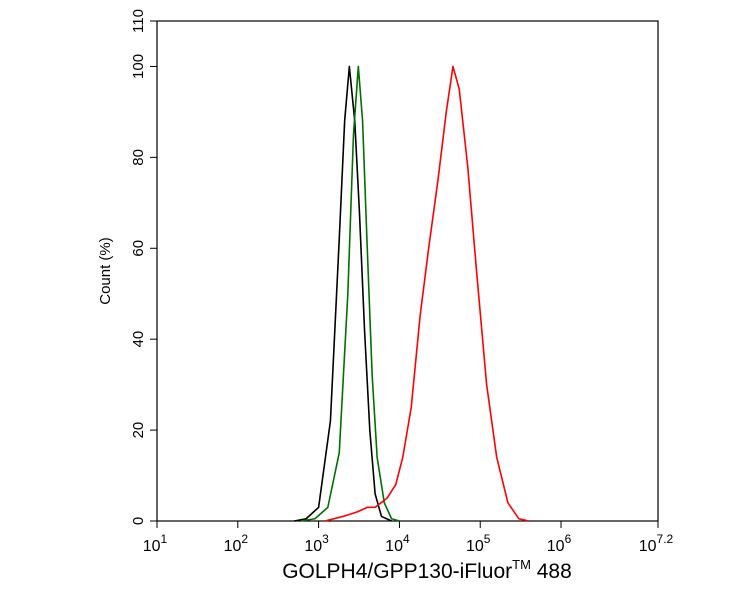  Describe the element at coordinates (138, 521) in the screenshot. I see `y-tick-label: 0` at that location.